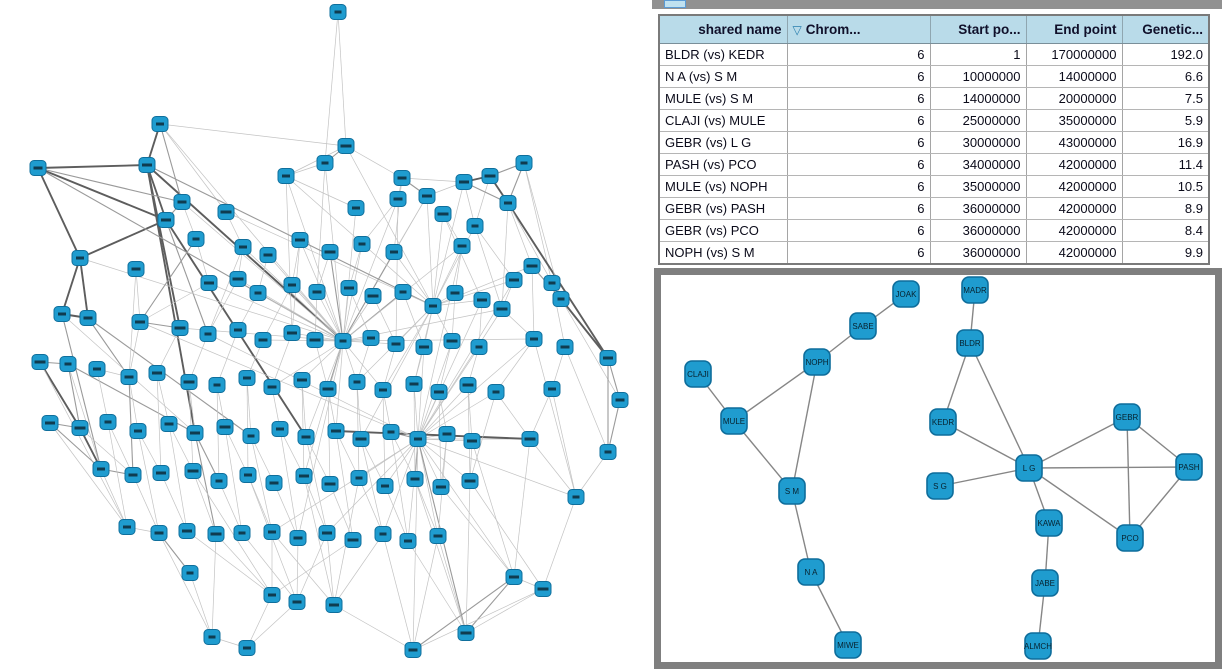  I want to click on table-cell: 7.5, so click(1166, 98).